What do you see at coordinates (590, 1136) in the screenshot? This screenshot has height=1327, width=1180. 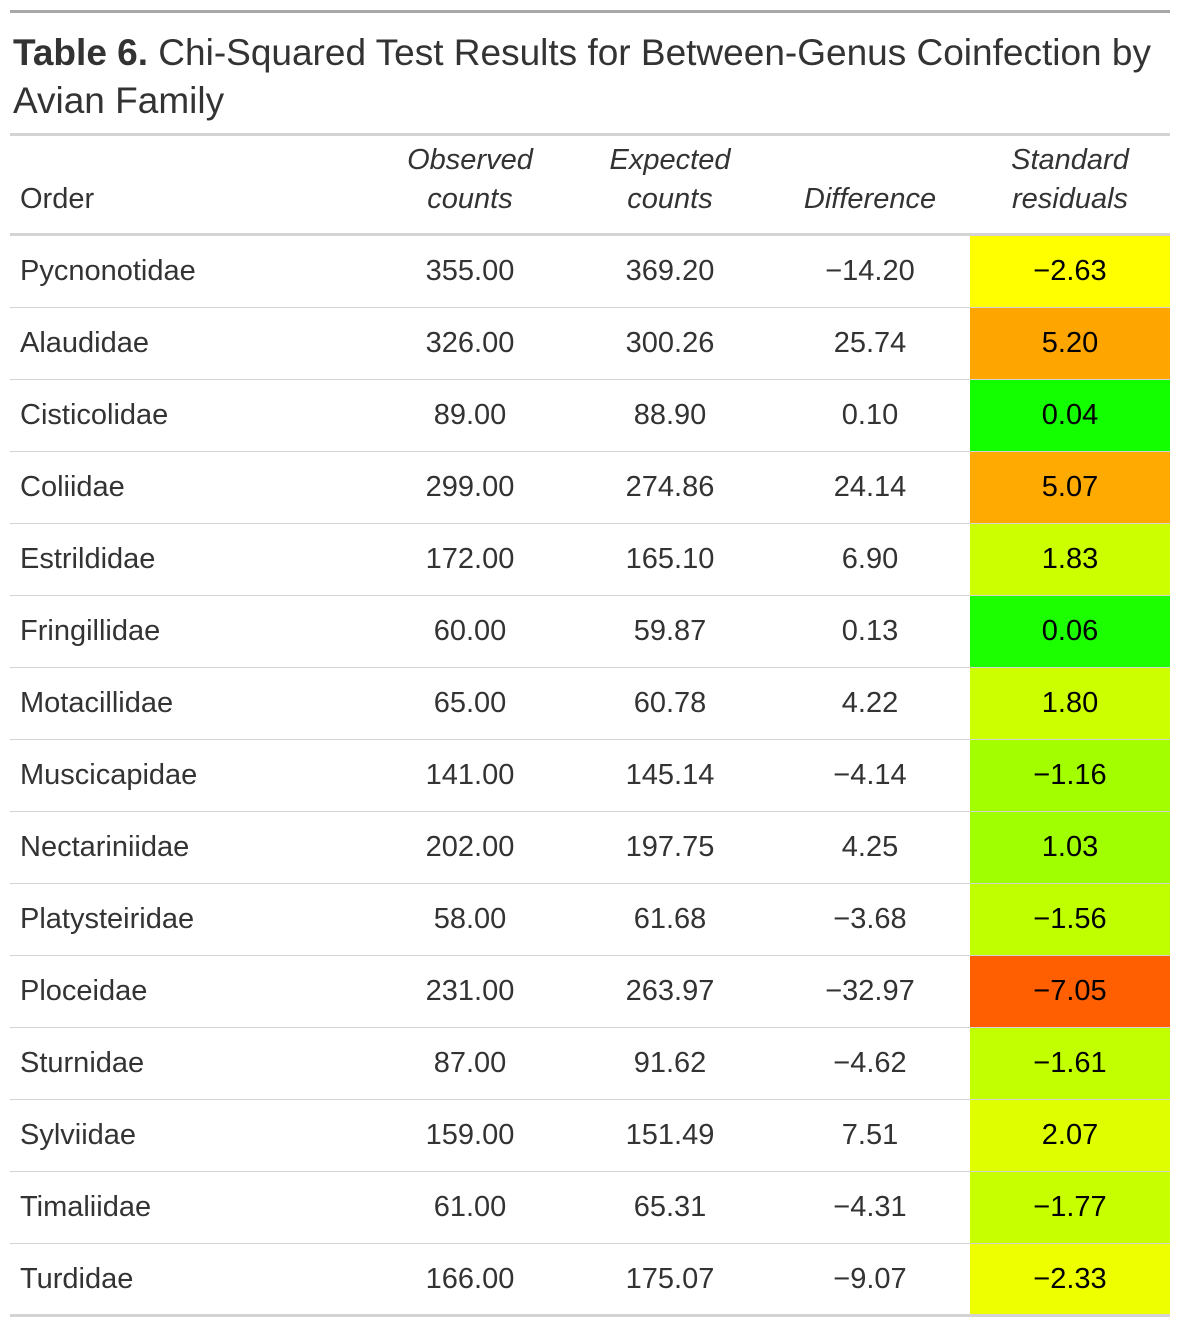 I see `table-row: Sylviidae 159.00 151.49 7.51 2.07` at bounding box center [590, 1136].